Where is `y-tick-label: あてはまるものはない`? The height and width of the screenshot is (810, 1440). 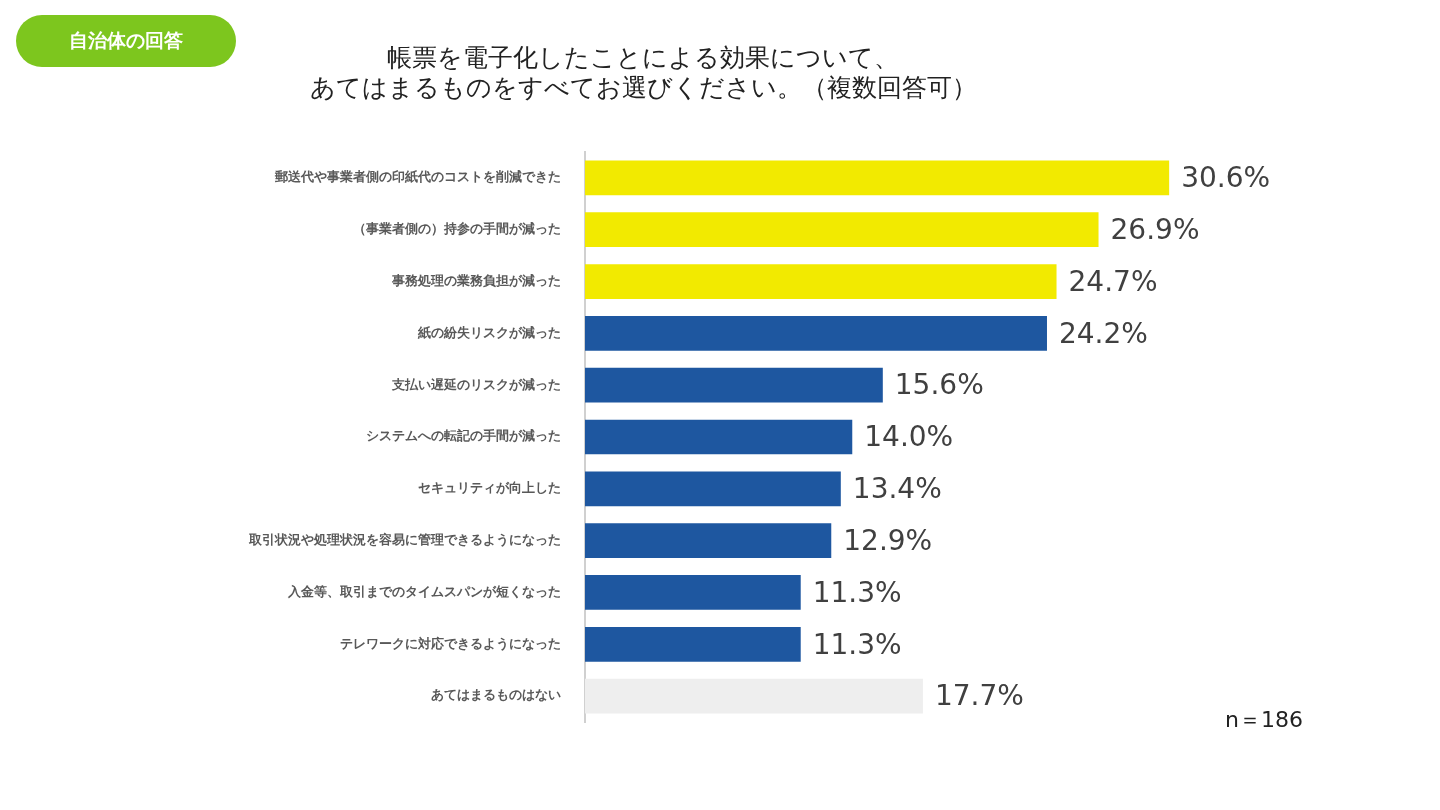
y-tick-label: あてはまるものはない is located at coordinates (496, 695).